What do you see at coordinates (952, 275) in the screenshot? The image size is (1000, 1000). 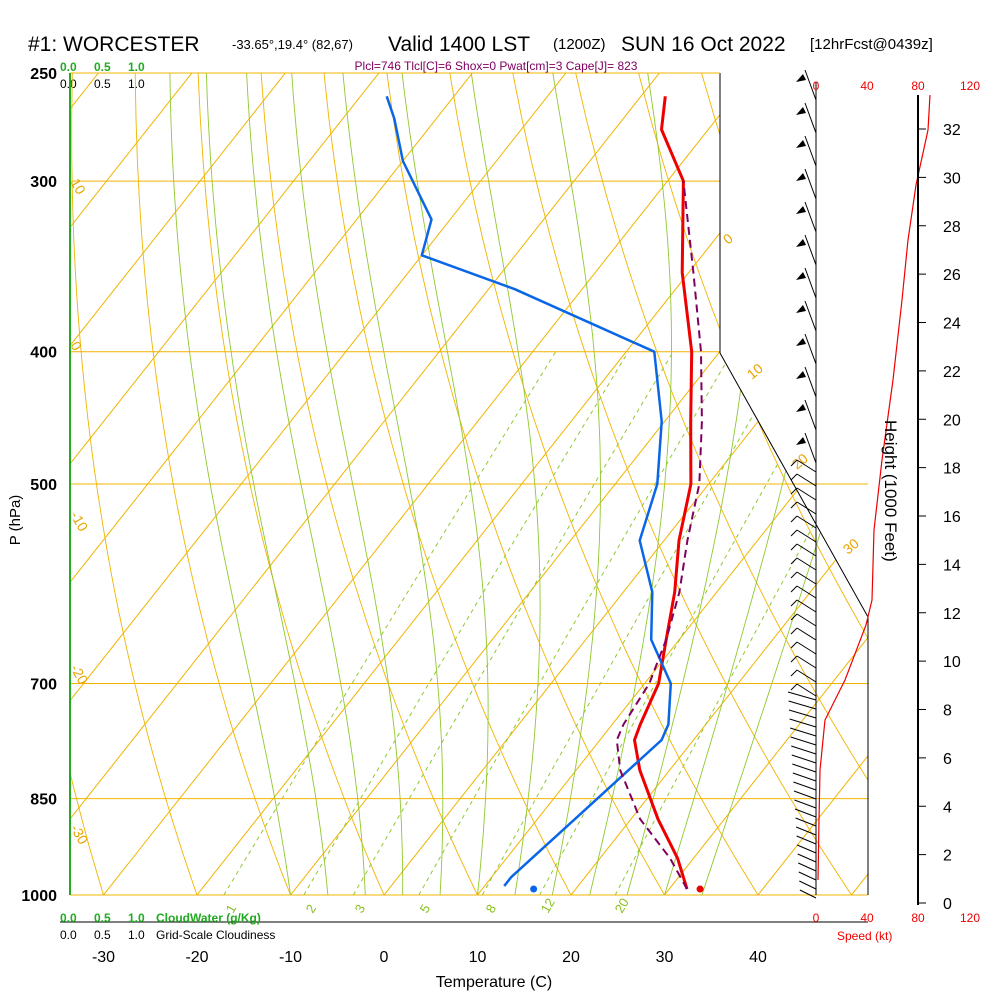 I see `height-tick-label: 26` at bounding box center [952, 275].